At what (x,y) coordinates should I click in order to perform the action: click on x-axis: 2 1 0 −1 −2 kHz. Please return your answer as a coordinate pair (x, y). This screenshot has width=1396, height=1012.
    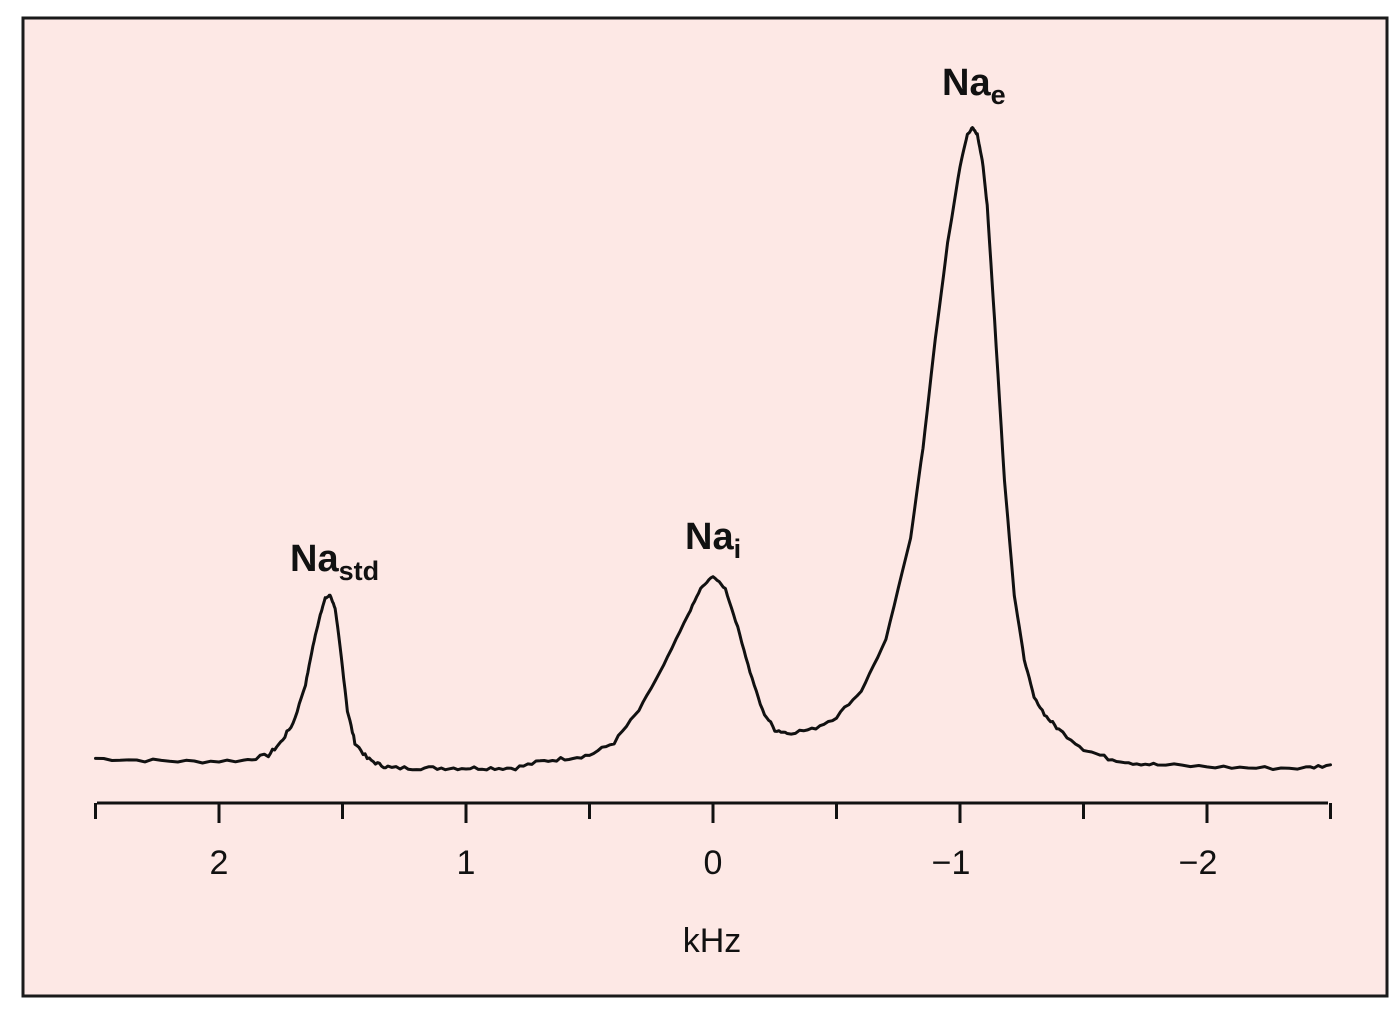
    Looking at the image, I should click on (713, 880).